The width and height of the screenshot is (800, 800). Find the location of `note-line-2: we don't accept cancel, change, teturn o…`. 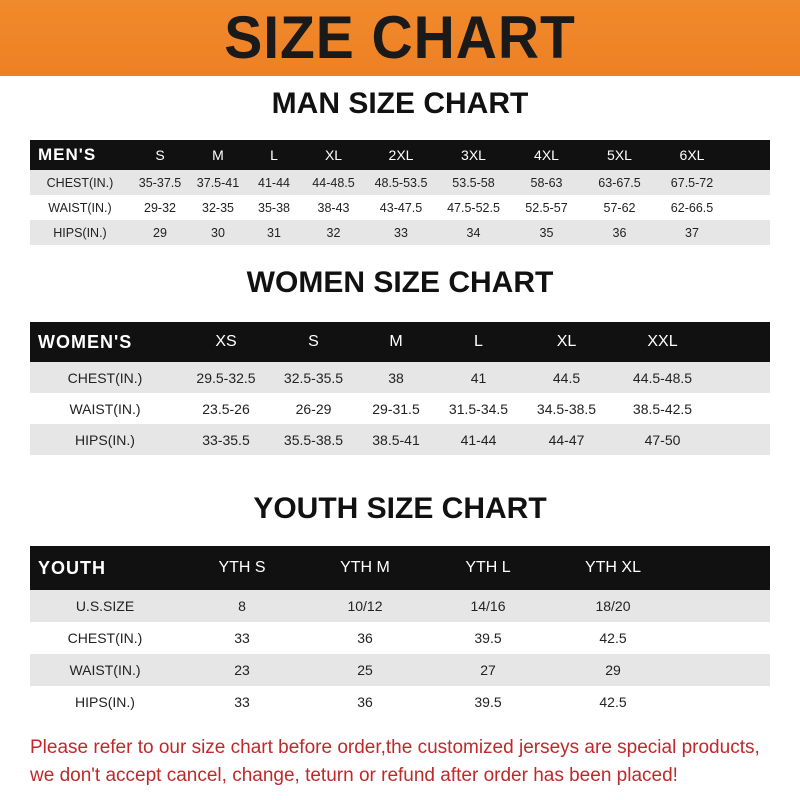

note-line-2: we don't accept cancel, change, teturn o… is located at coordinates (354, 775).